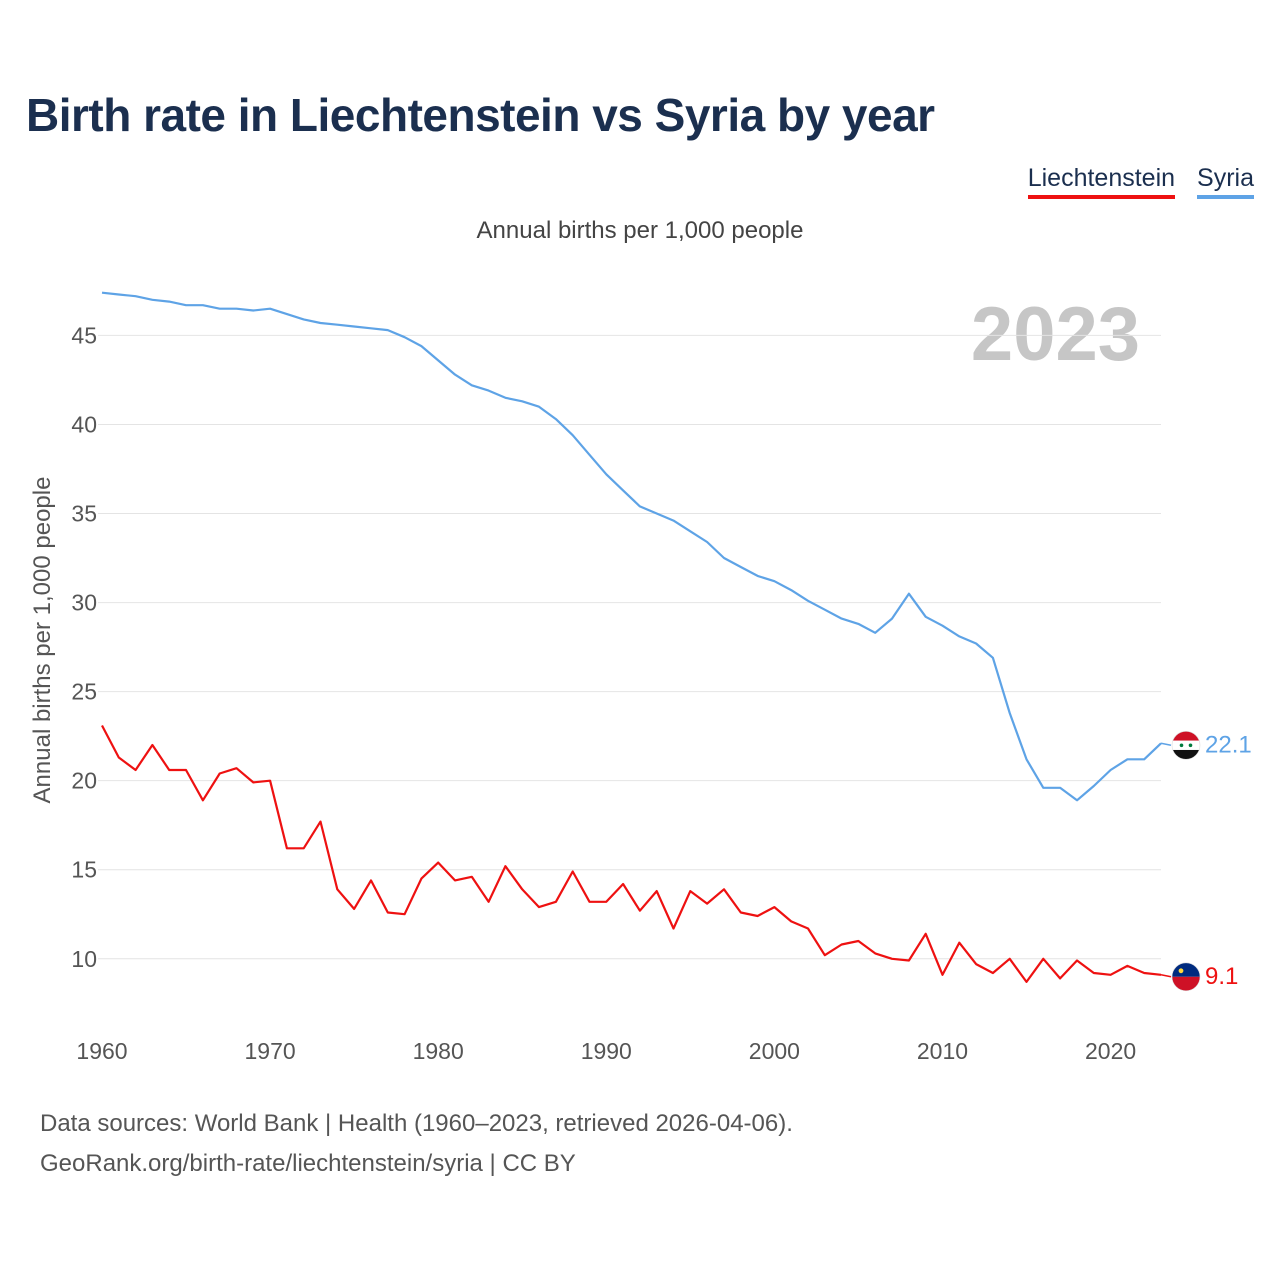 The width and height of the screenshot is (1280, 1280). Describe the element at coordinates (1101, 181) in the screenshot. I see `legend-item-liechtenstein: Liechtenstein` at that location.